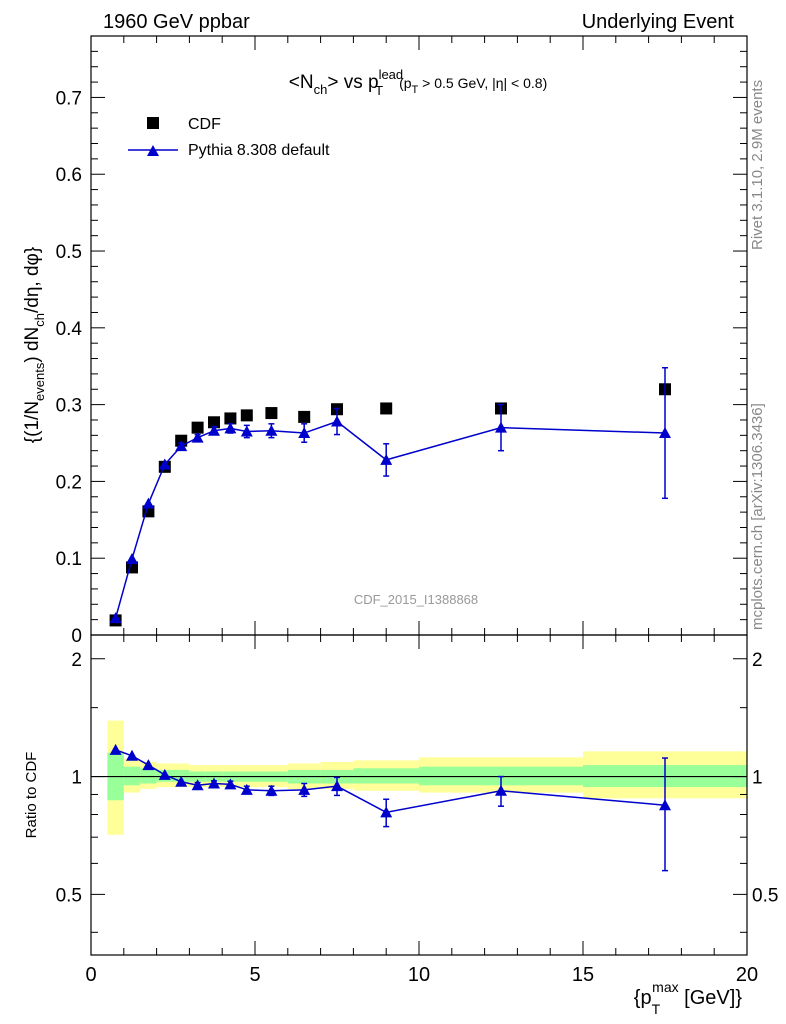  What do you see at coordinates (416, 599) in the screenshot?
I see `analysis-watermark: CDF_2015_I1388868` at bounding box center [416, 599].